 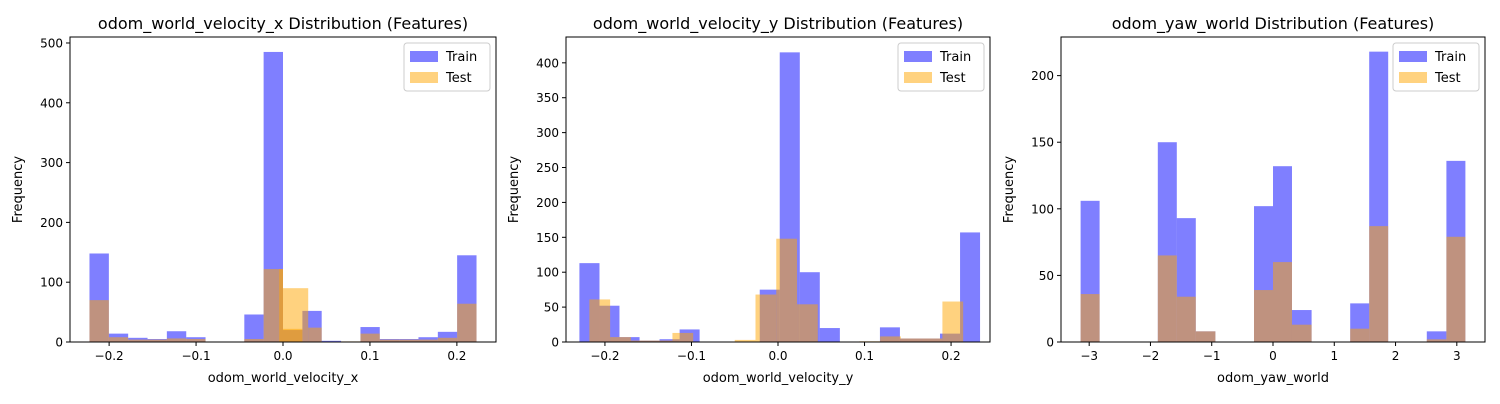 I want to click on y-tick-label: 250, so click(x=547, y=168).